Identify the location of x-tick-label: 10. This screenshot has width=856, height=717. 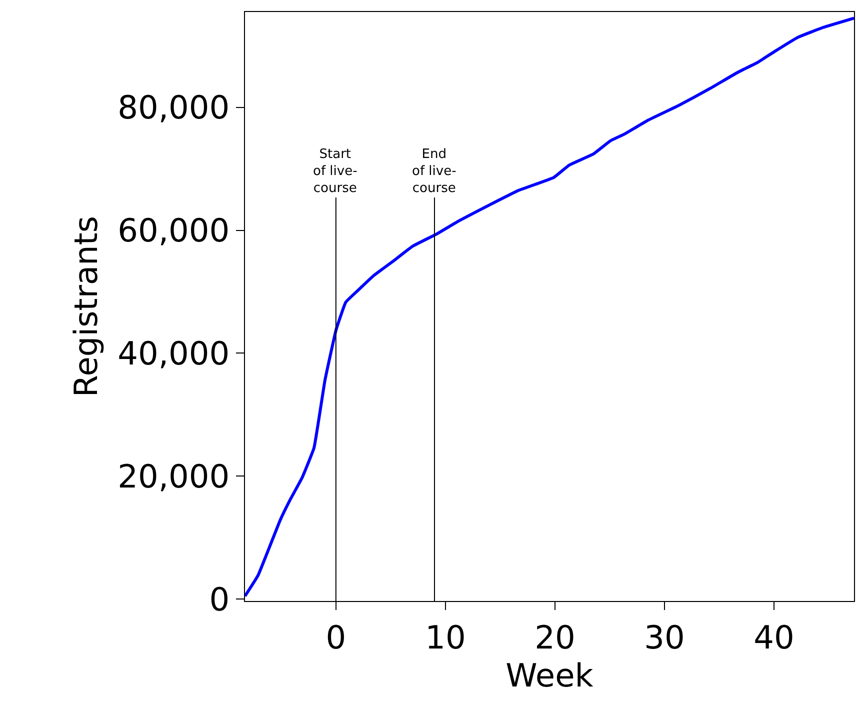
(445, 637).